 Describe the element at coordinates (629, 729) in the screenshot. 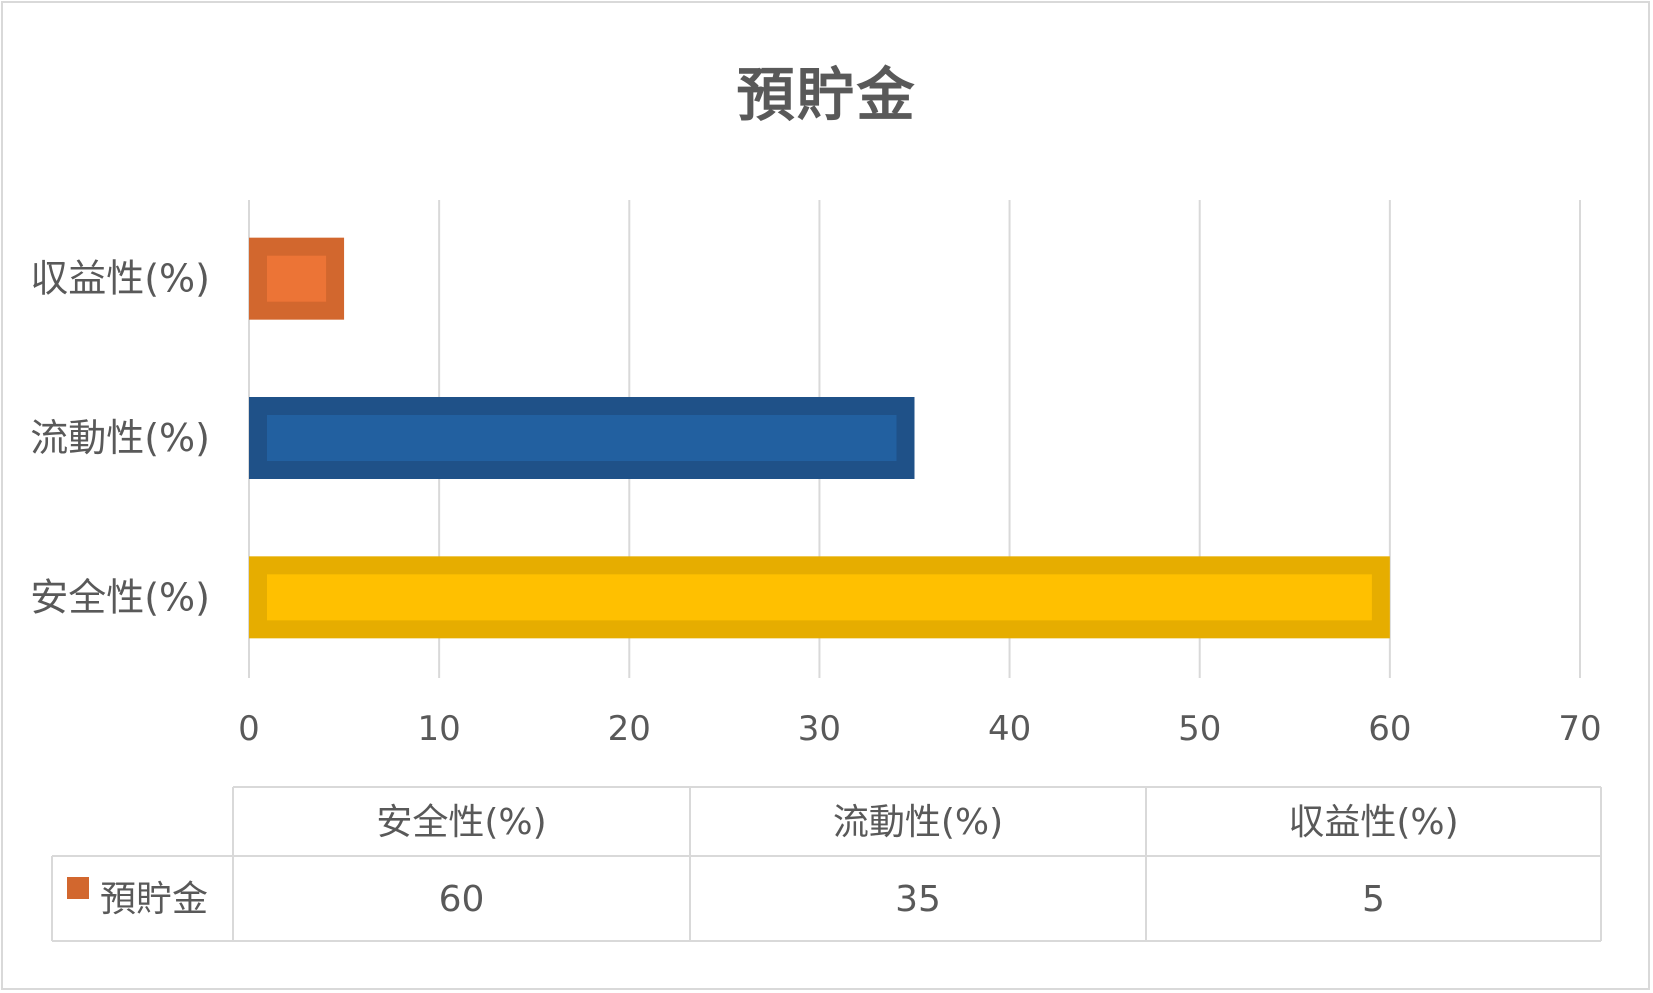

I see `x-tick-label-20: 20` at that location.